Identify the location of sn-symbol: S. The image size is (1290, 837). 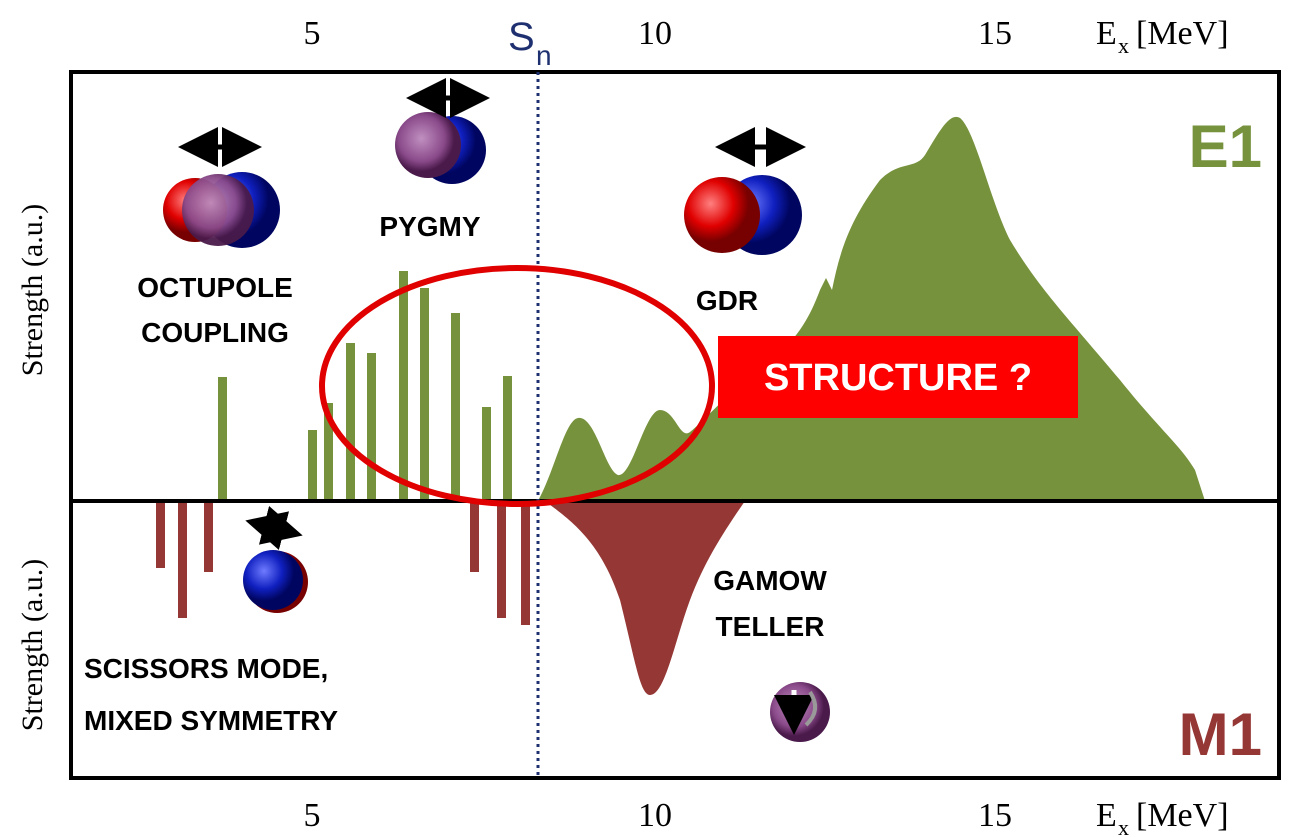
(521, 37).